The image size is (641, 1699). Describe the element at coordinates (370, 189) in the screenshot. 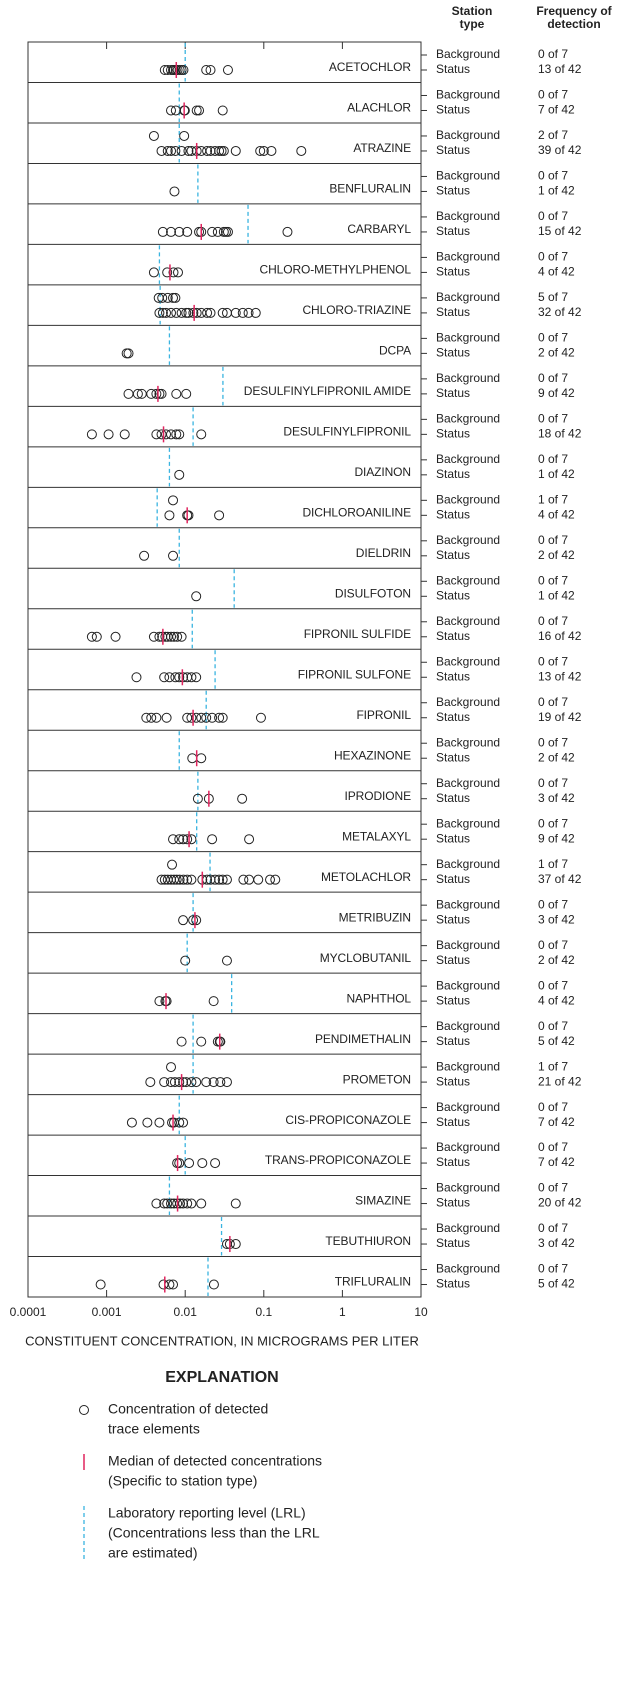

I see `constituent-name: BENFLURALIN` at that location.